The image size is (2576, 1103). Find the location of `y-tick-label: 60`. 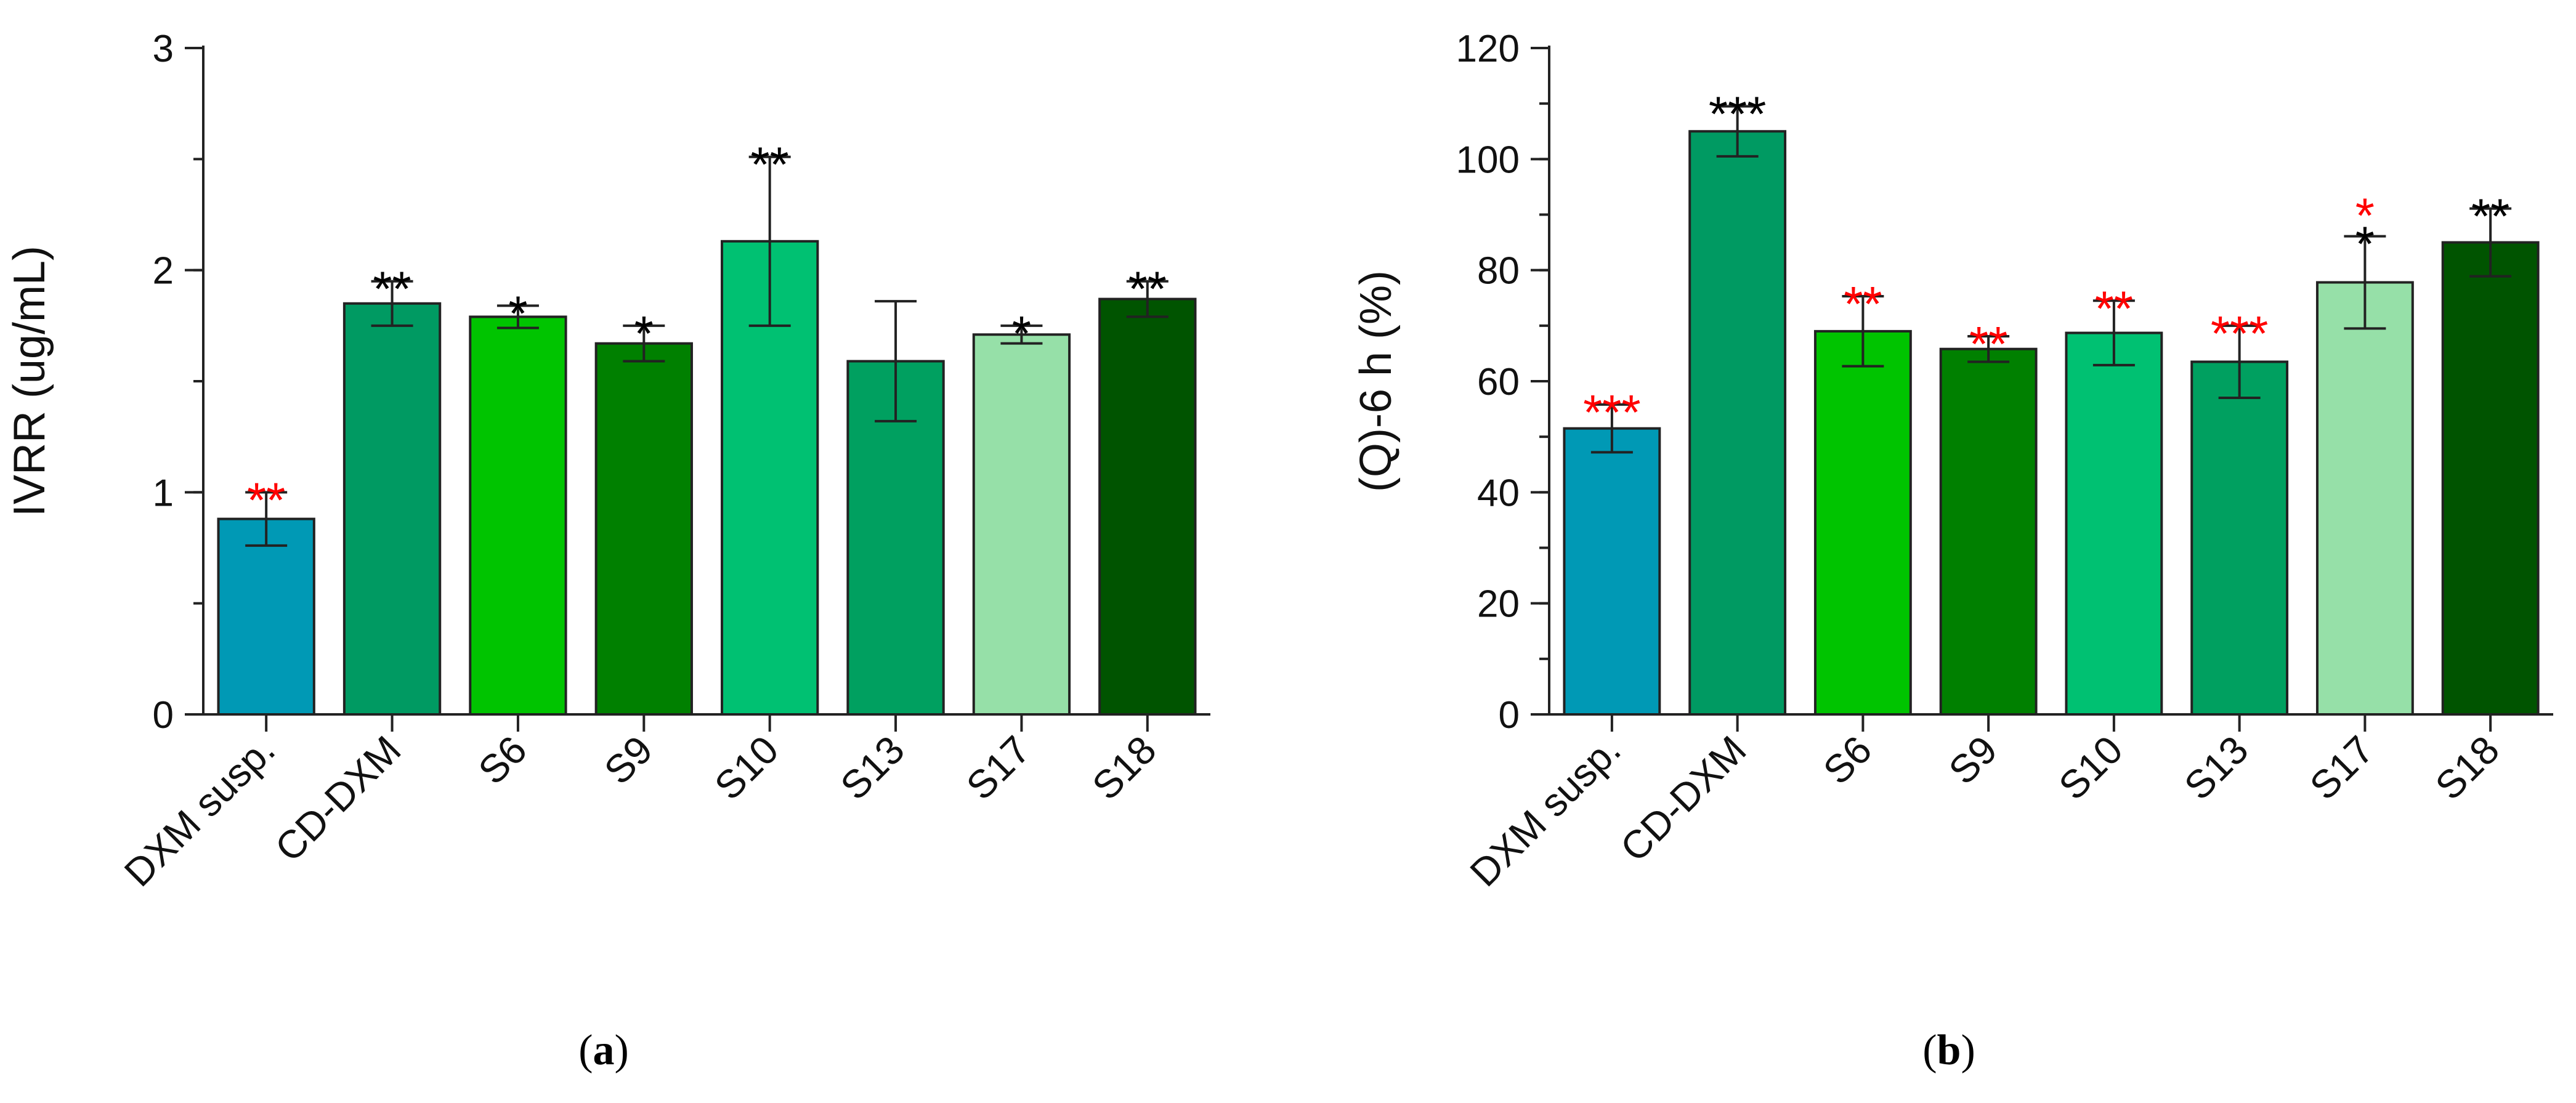

y-tick-label: 60 is located at coordinates (1498, 382).